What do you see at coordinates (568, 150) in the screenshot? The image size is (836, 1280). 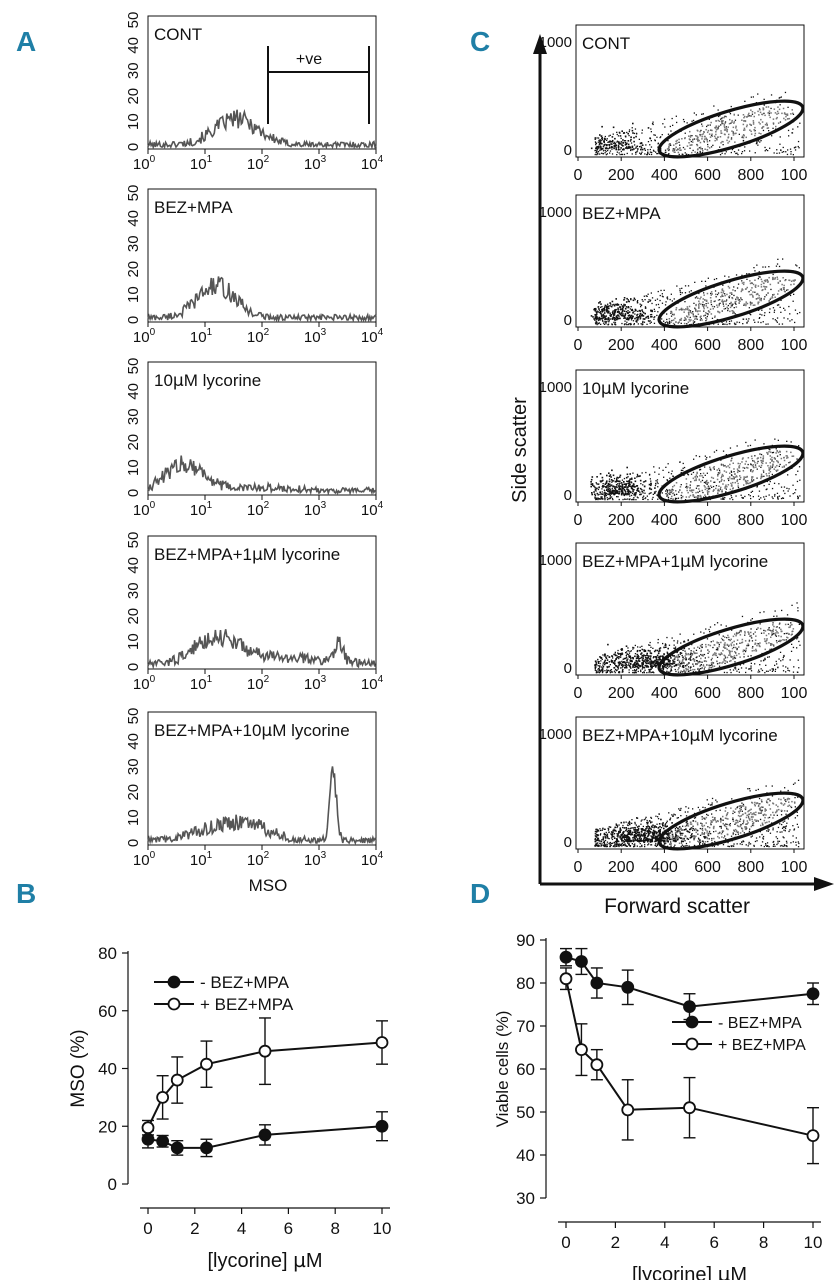 I see `y-tick-label: 0` at bounding box center [568, 150].